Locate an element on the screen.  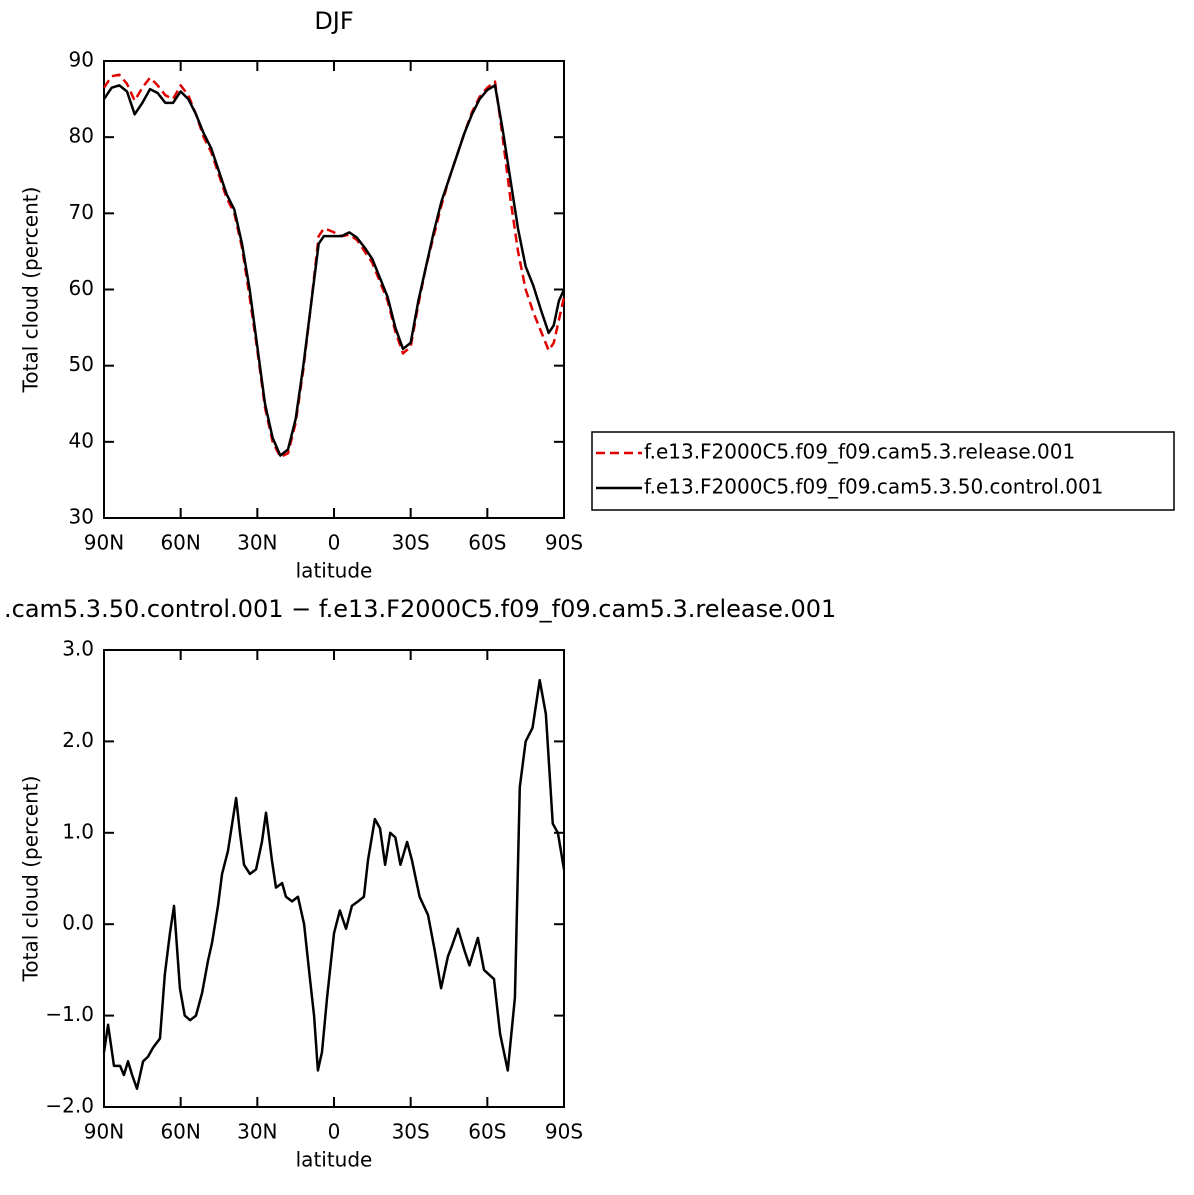
legend-box is located at coordinates (883, 471).